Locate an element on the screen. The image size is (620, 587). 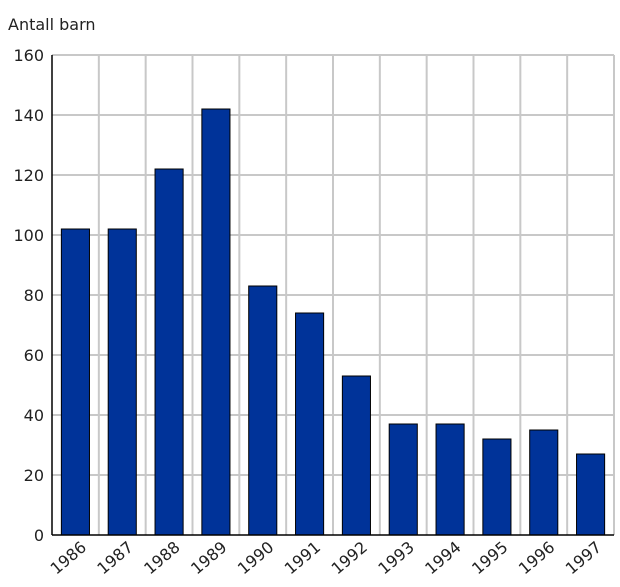
x-tick-label: 1996 is located at coordinates (536, 558).